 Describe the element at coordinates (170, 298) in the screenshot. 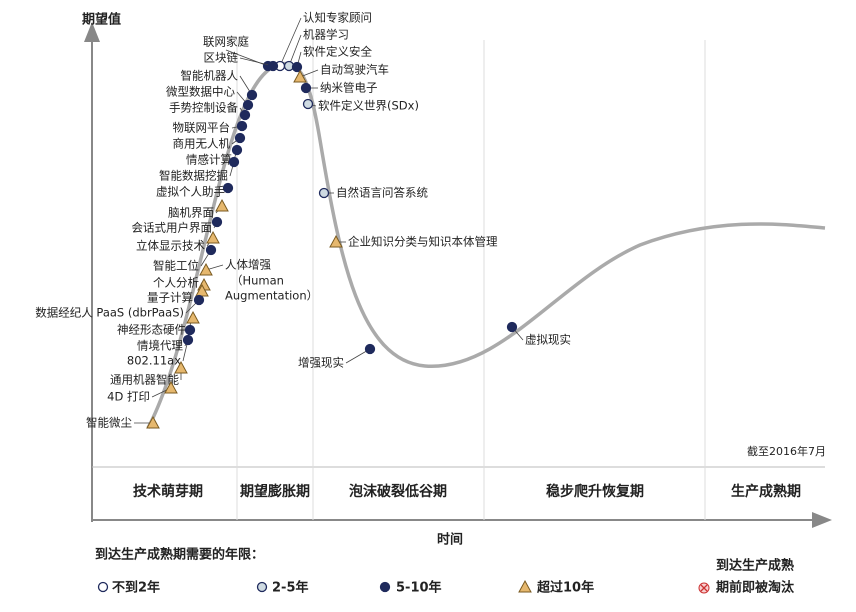

I see `node-label: 量子计算` at that location.